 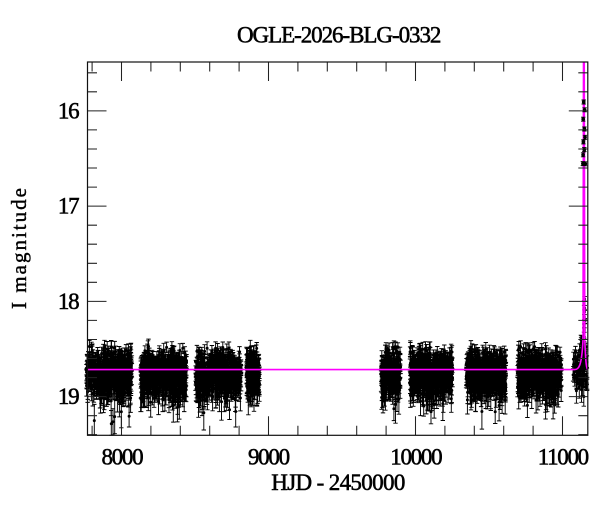 I want to click on svg-text: I magnitude, so click(x=19, y=247).